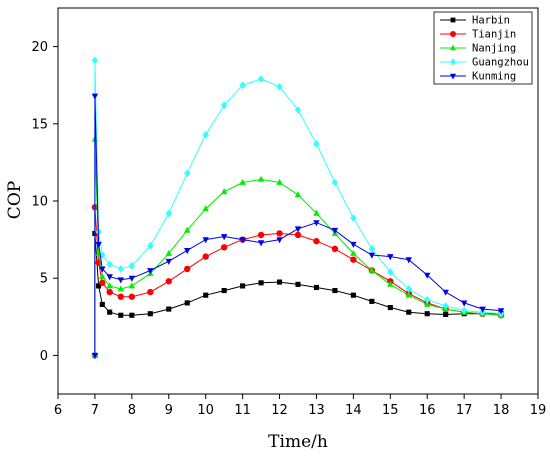  What do you see at coordinates (205, 410) in the screenshot?
I see `x-tick-label: 10` at bounding box center [205, 410].